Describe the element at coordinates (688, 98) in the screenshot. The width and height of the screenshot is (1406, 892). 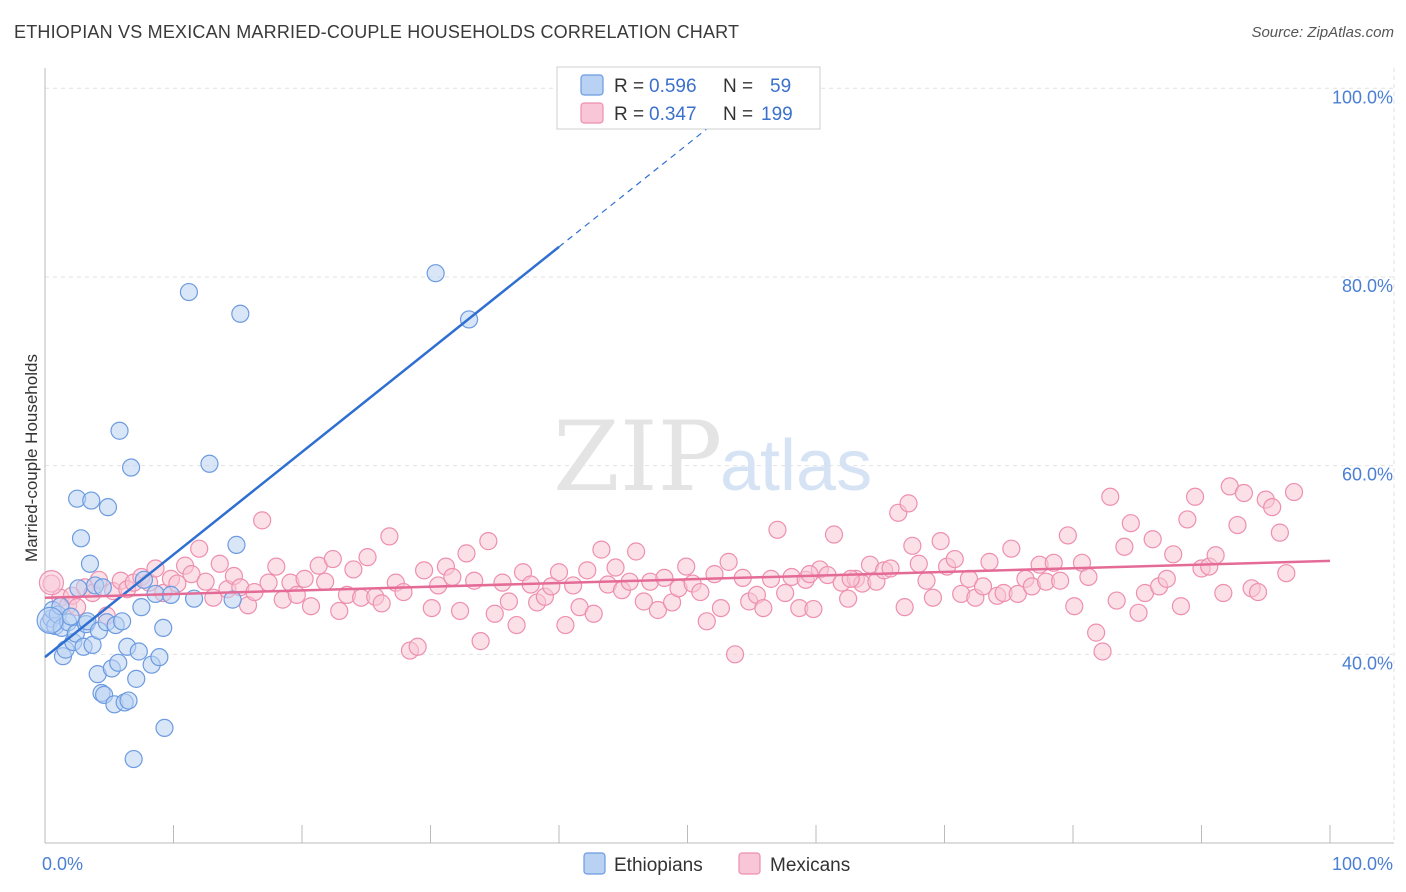
I see `legend-box: R = 0.596 N = 59 R = 0.347 N = 199` at that location.